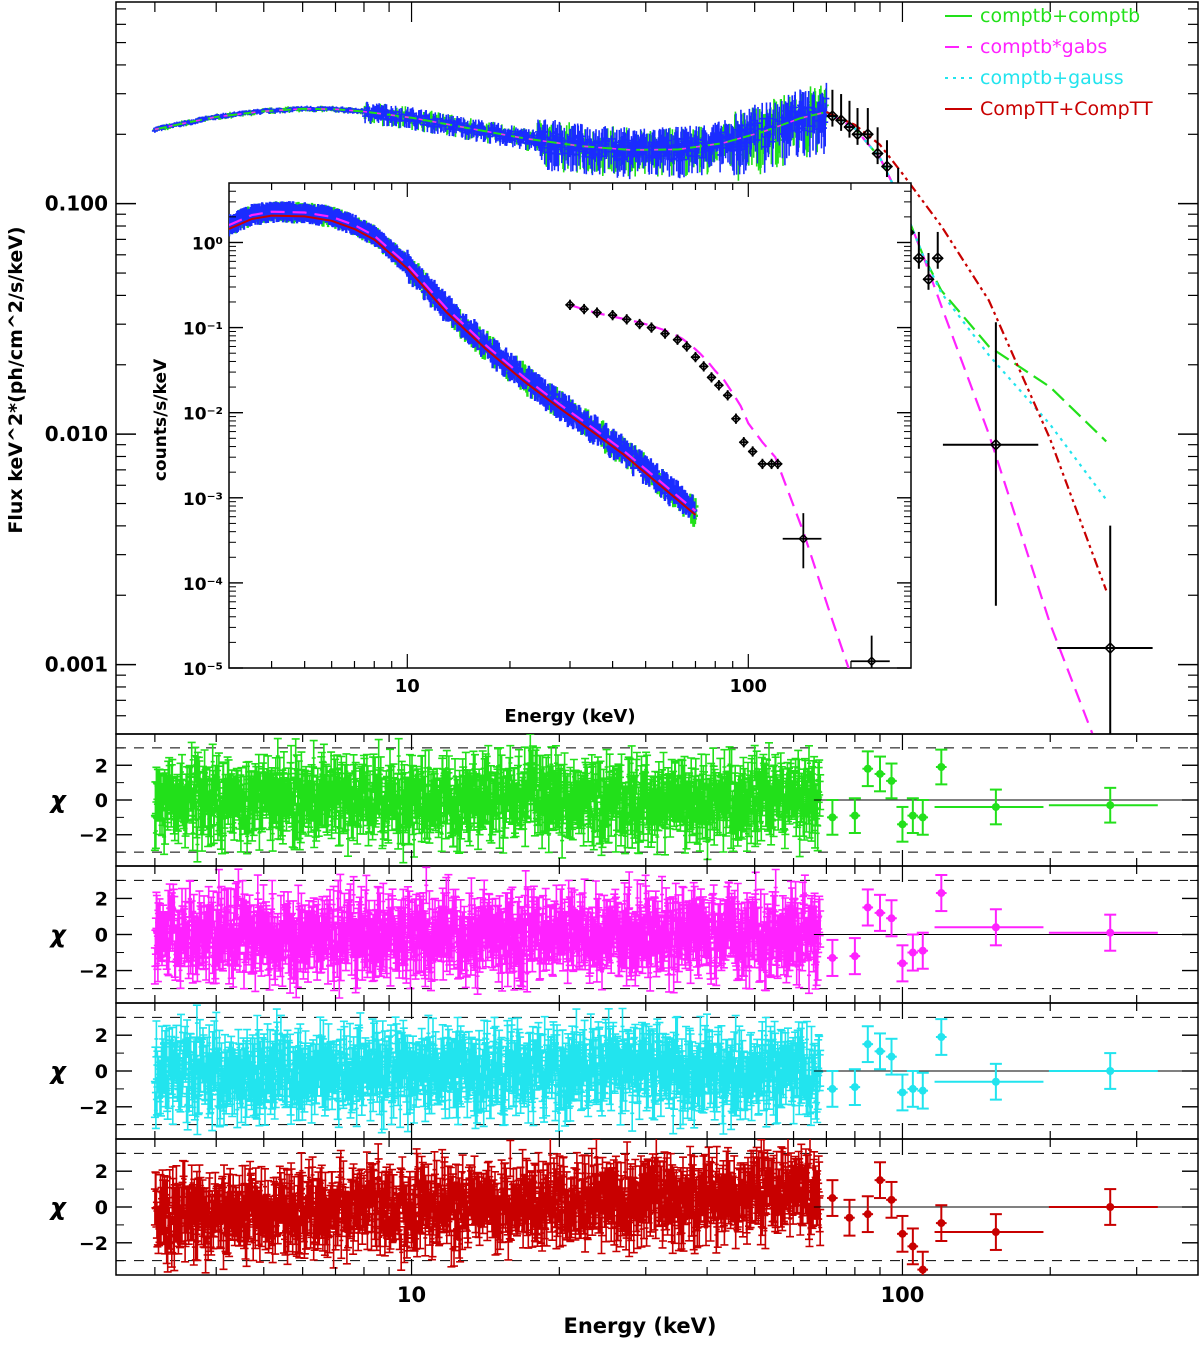 This screenshot has width=1200, height=1347. What do you see at coordinates (639, 1326) in the screenshot?
I see `bottom-x-axis-label: Energy (keV)` at bounding box center [639, 1326].